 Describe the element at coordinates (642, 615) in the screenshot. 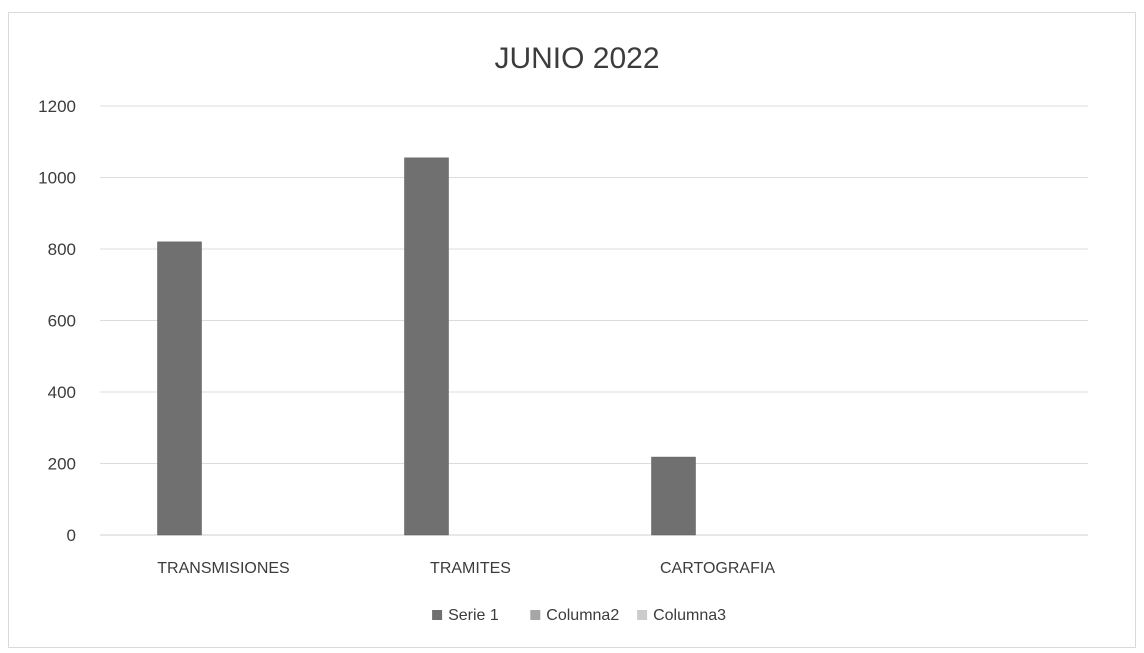

I see `legend-swatch-columna3` at that location.